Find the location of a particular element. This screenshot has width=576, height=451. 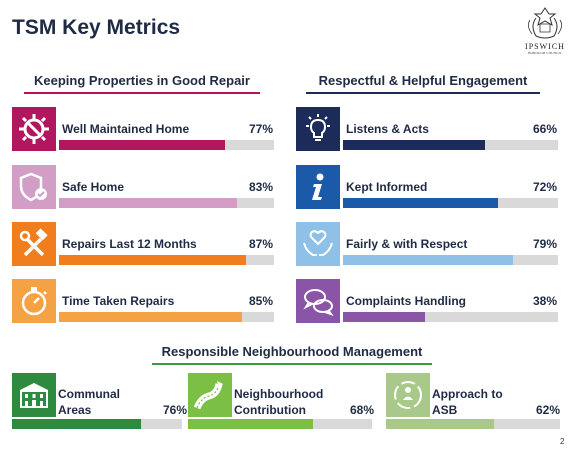

metric-complaints-handling: Complaints Handling 38% is located at coordinates (428, 302).